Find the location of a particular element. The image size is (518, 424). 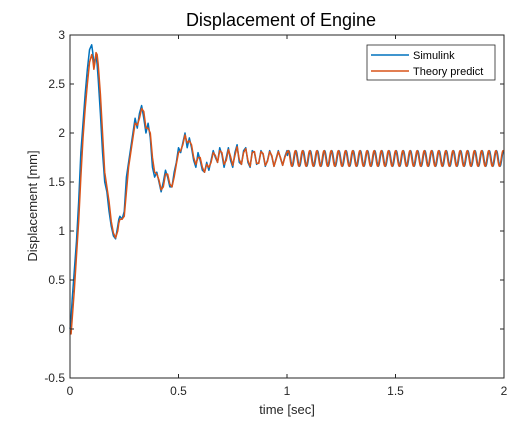

x-axis-label: time [sec] is located at coordinates (287, 409).